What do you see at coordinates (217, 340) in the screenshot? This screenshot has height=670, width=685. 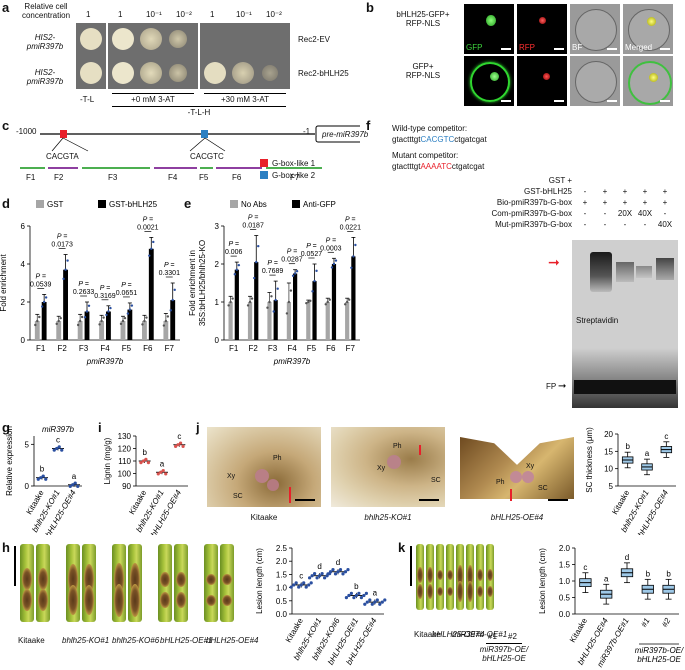 I see `y-tick-label: 0` at bounding box center [217, 340].